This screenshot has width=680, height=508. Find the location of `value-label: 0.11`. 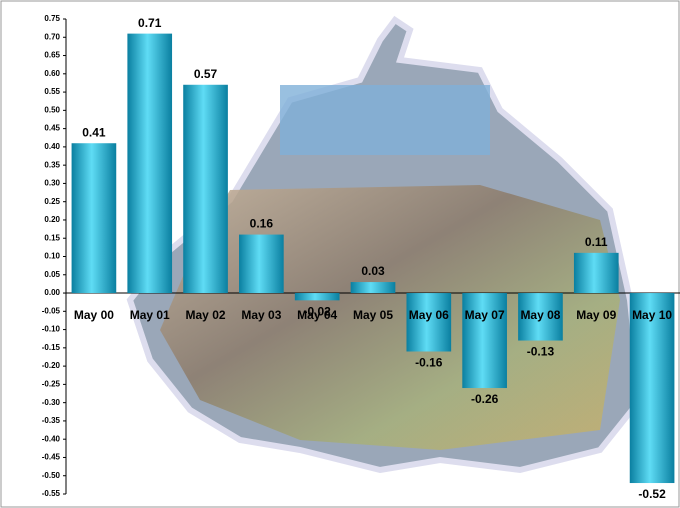

value-label: 0.11 is located at coordinates (596, 242).